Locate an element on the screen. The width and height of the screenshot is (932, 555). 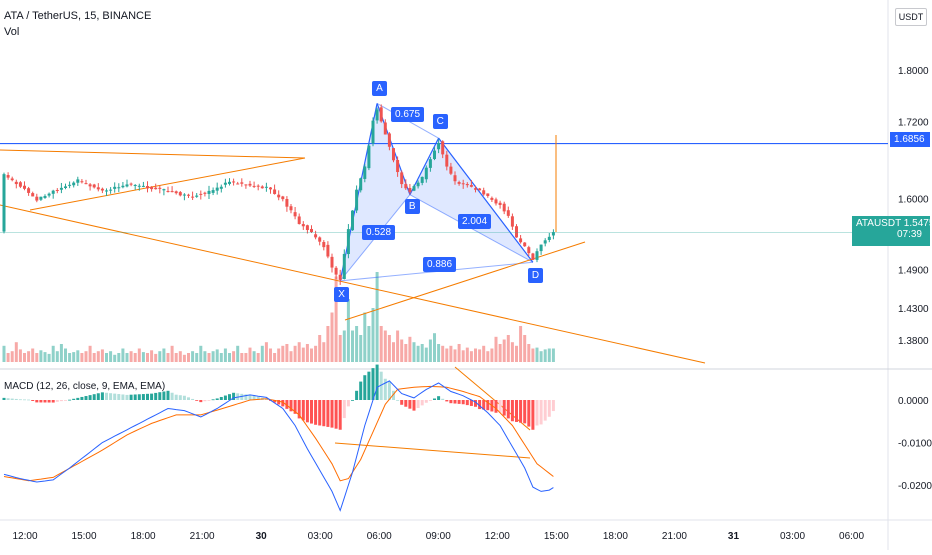
harmonic-pattern-layer is located at coordinates (436, 192).